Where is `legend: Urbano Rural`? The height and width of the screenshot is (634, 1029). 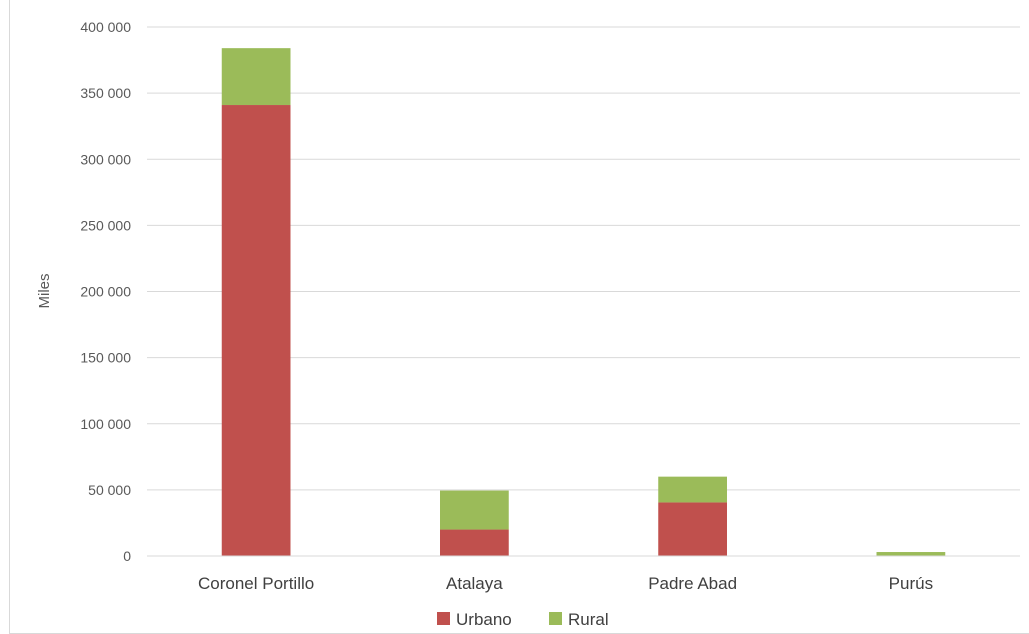
legend: Urbano Rural is located at coordinates (523, 619).